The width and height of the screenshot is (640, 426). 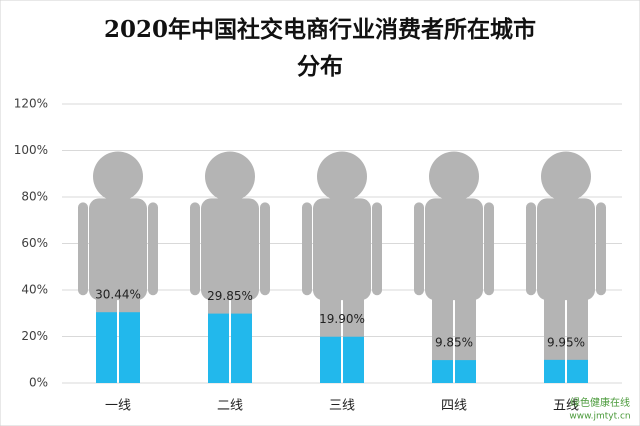 I want to click on y-tick-label: 120%, so click(x=31, y=104).